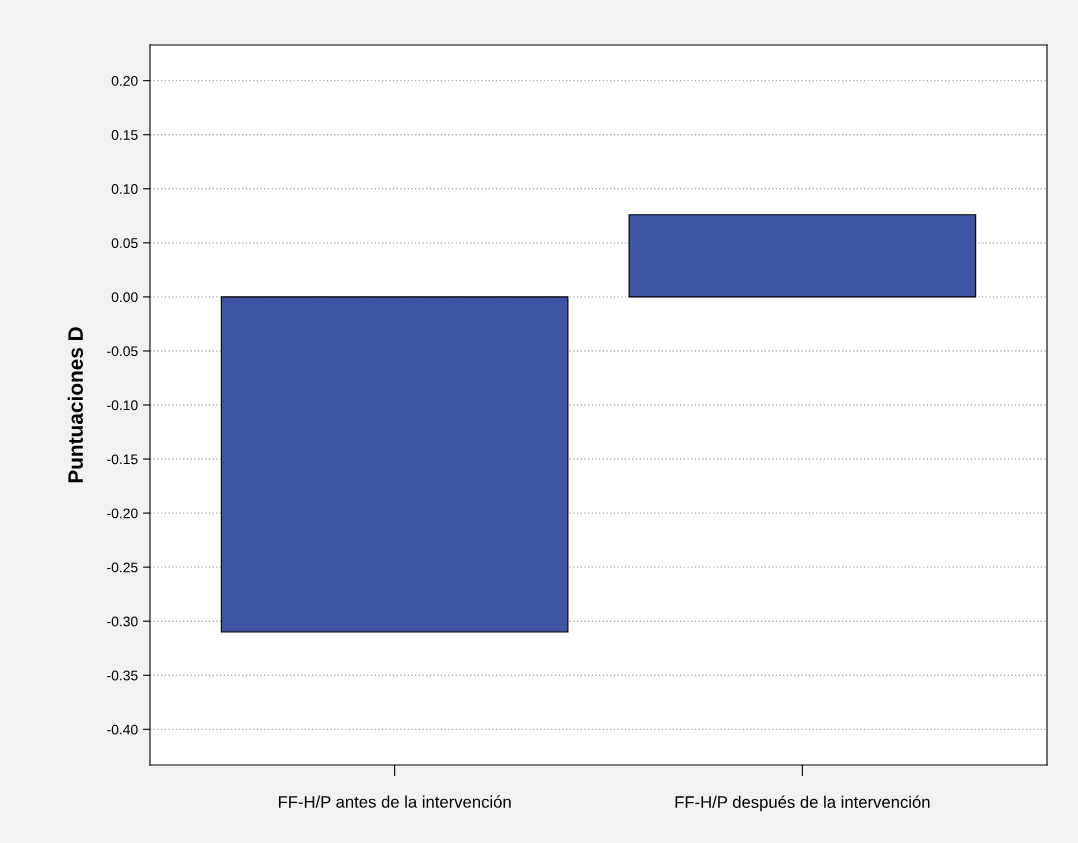 This screenshot has height=843, width=1078. Describe the element at coordinates (122, 729) in the screenshot. I see `y-tick-label: -0.40` at that location.